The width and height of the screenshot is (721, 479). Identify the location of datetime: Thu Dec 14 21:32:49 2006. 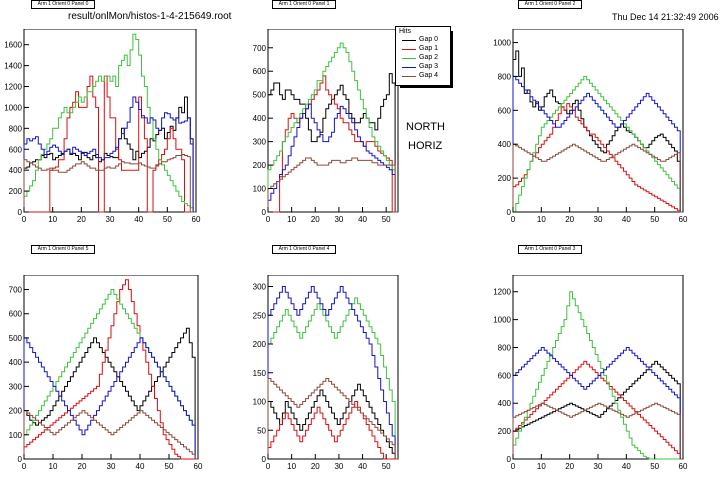
(665, 17).